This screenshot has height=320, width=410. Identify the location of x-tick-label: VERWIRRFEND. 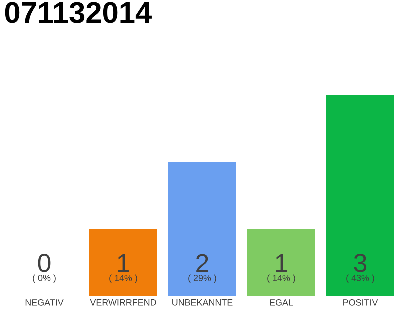
(123, 303).